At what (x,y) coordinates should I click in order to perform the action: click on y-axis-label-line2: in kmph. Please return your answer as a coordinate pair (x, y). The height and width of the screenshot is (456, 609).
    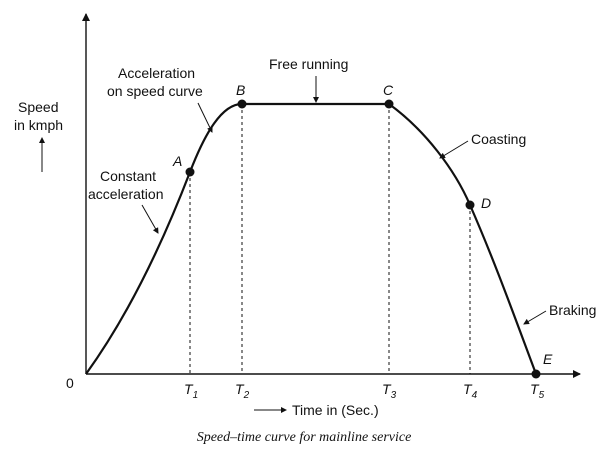
    Looking at the image, I should click on (38, 125).